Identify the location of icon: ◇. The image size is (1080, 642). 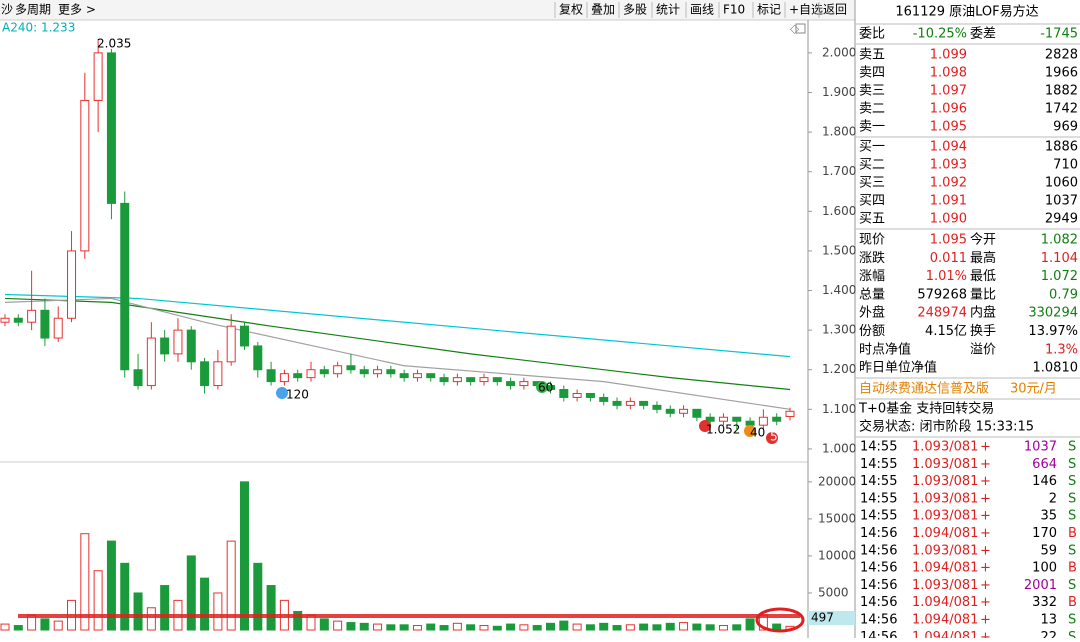
(795, 29).